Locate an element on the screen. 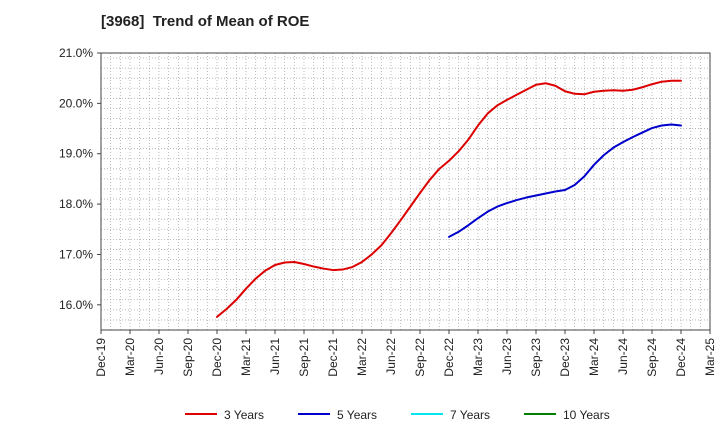 Image resolution: width=720 pixels, height=440 pixels. x-tick-label: Dec-20 is located at coordinates (217, 357).